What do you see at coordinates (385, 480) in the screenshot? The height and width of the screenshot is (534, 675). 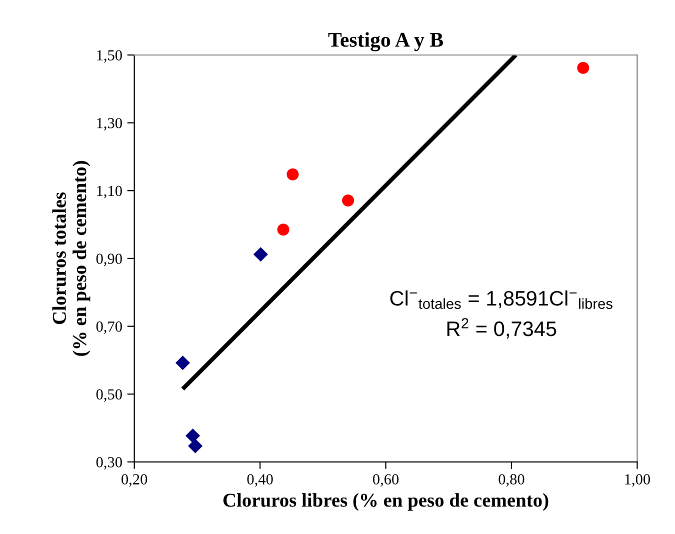 I see `x-tick-label: 0,60` at bounding box center [385, 480].